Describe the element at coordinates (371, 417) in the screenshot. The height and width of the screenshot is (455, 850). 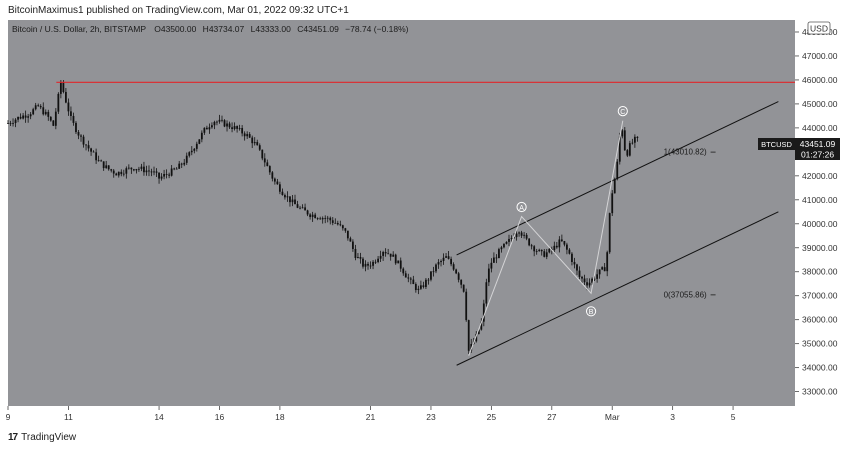
I see `x-tick-label: 21` at that location.